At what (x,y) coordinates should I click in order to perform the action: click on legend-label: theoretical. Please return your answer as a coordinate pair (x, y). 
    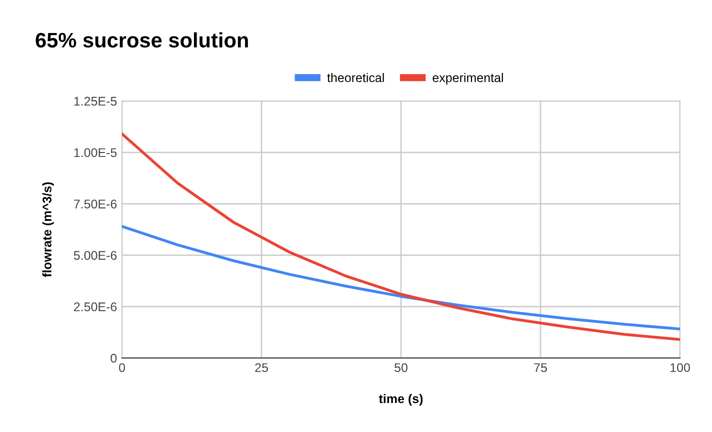
    Looking at the image, I should click on (355, 77).